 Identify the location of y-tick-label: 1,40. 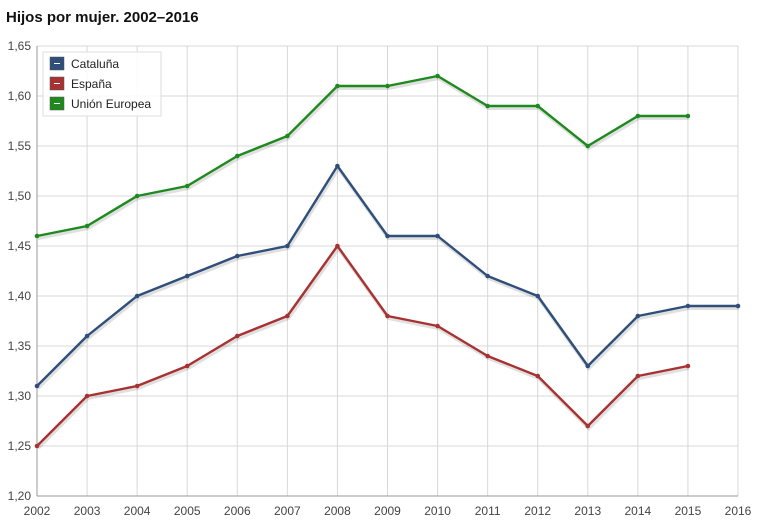
(20, 296).